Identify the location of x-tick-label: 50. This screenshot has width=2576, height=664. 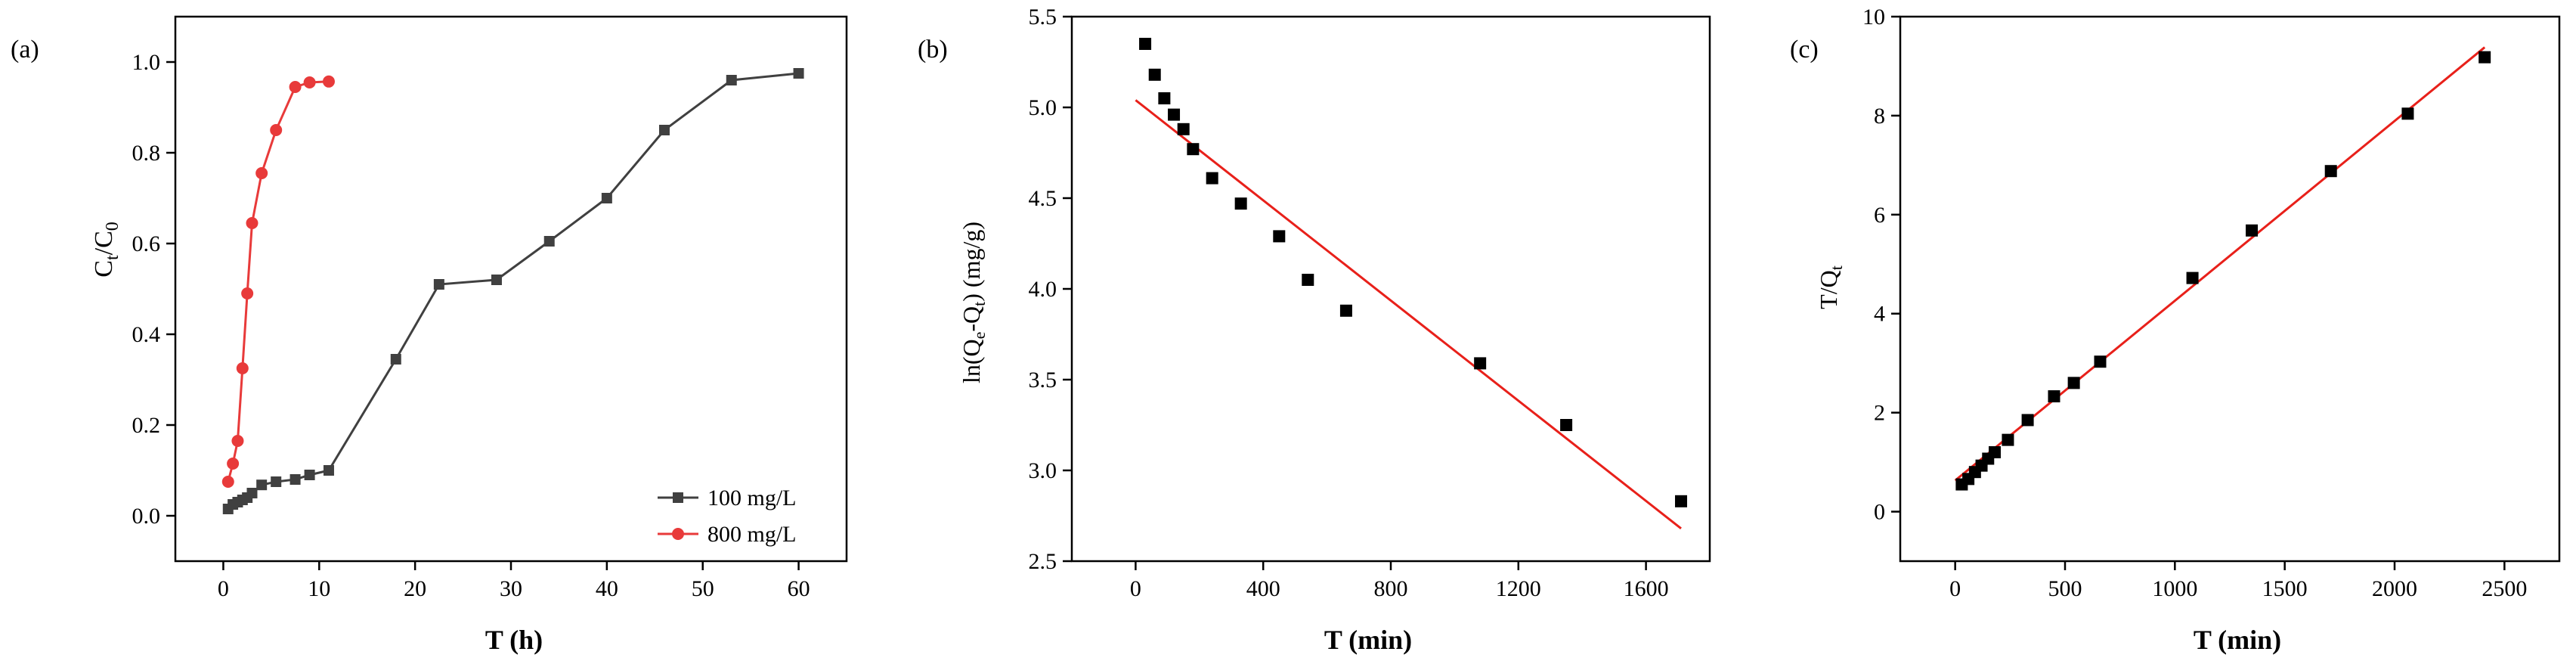
(703, 588).